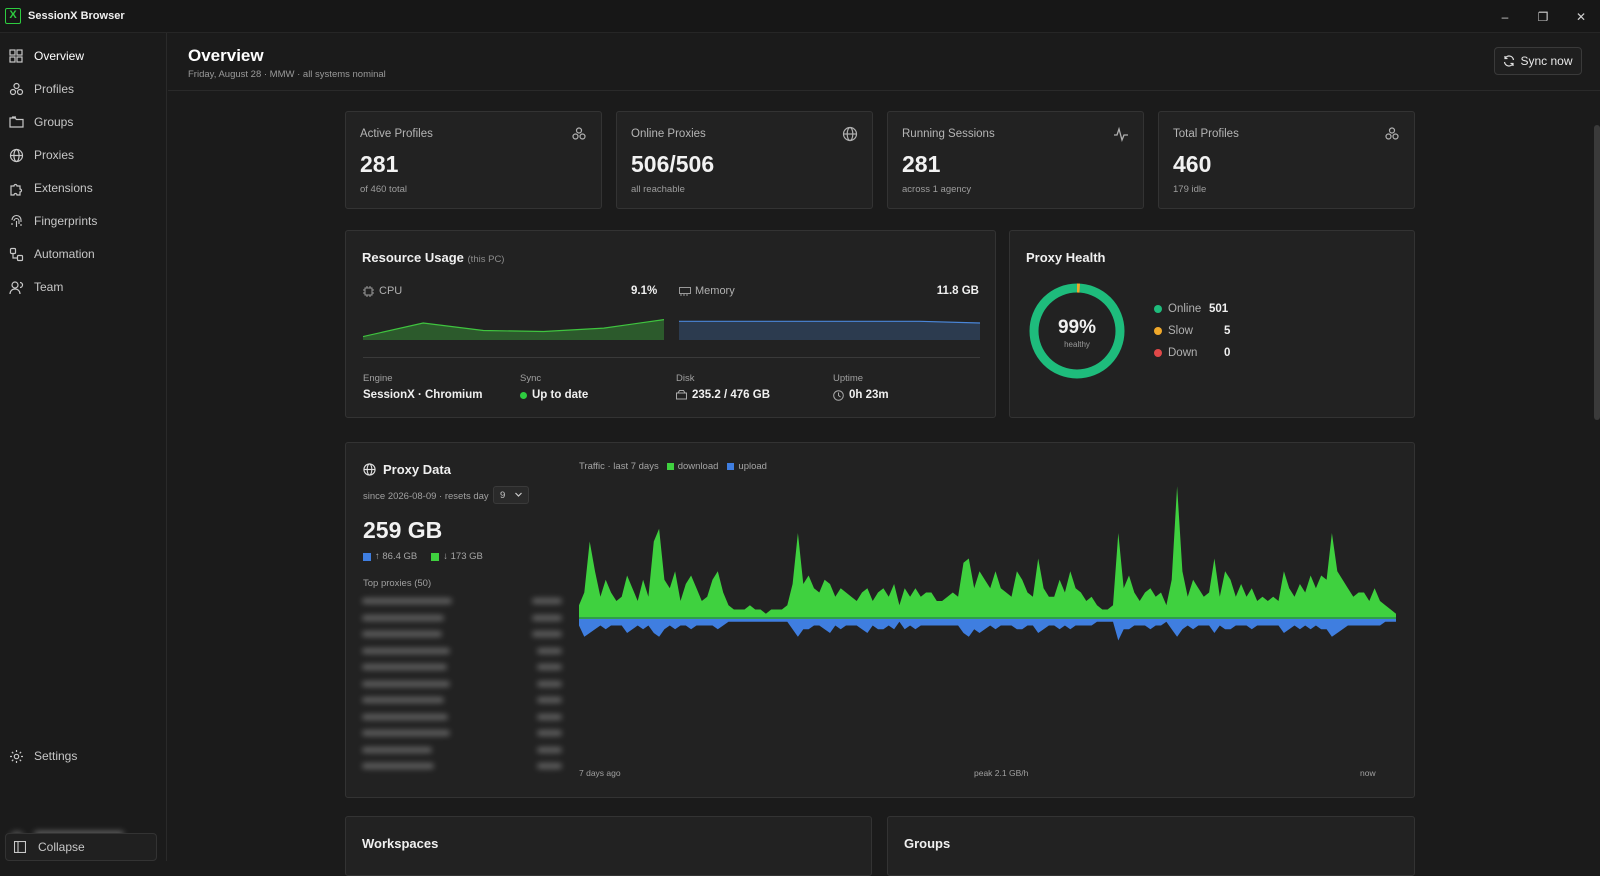 The image size is (1600, 876). I want to click on upload-swatch, so click(730, 466).